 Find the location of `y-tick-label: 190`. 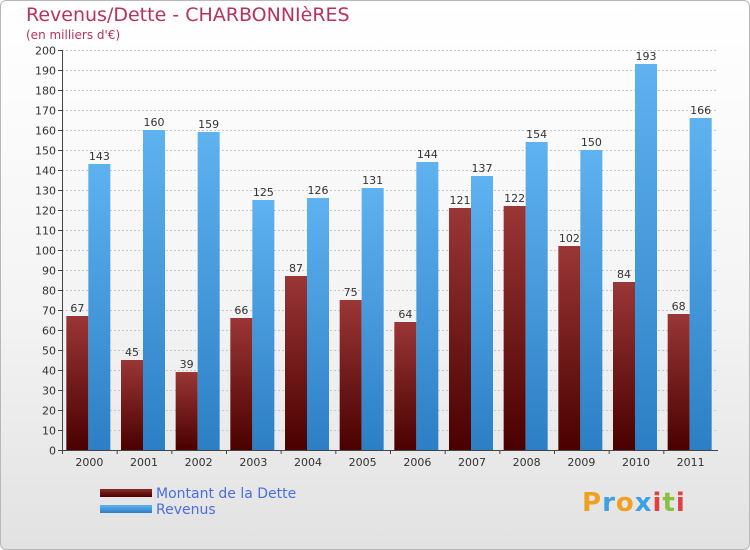

y-tick-label: 190 is located at coordinates (45, 71).